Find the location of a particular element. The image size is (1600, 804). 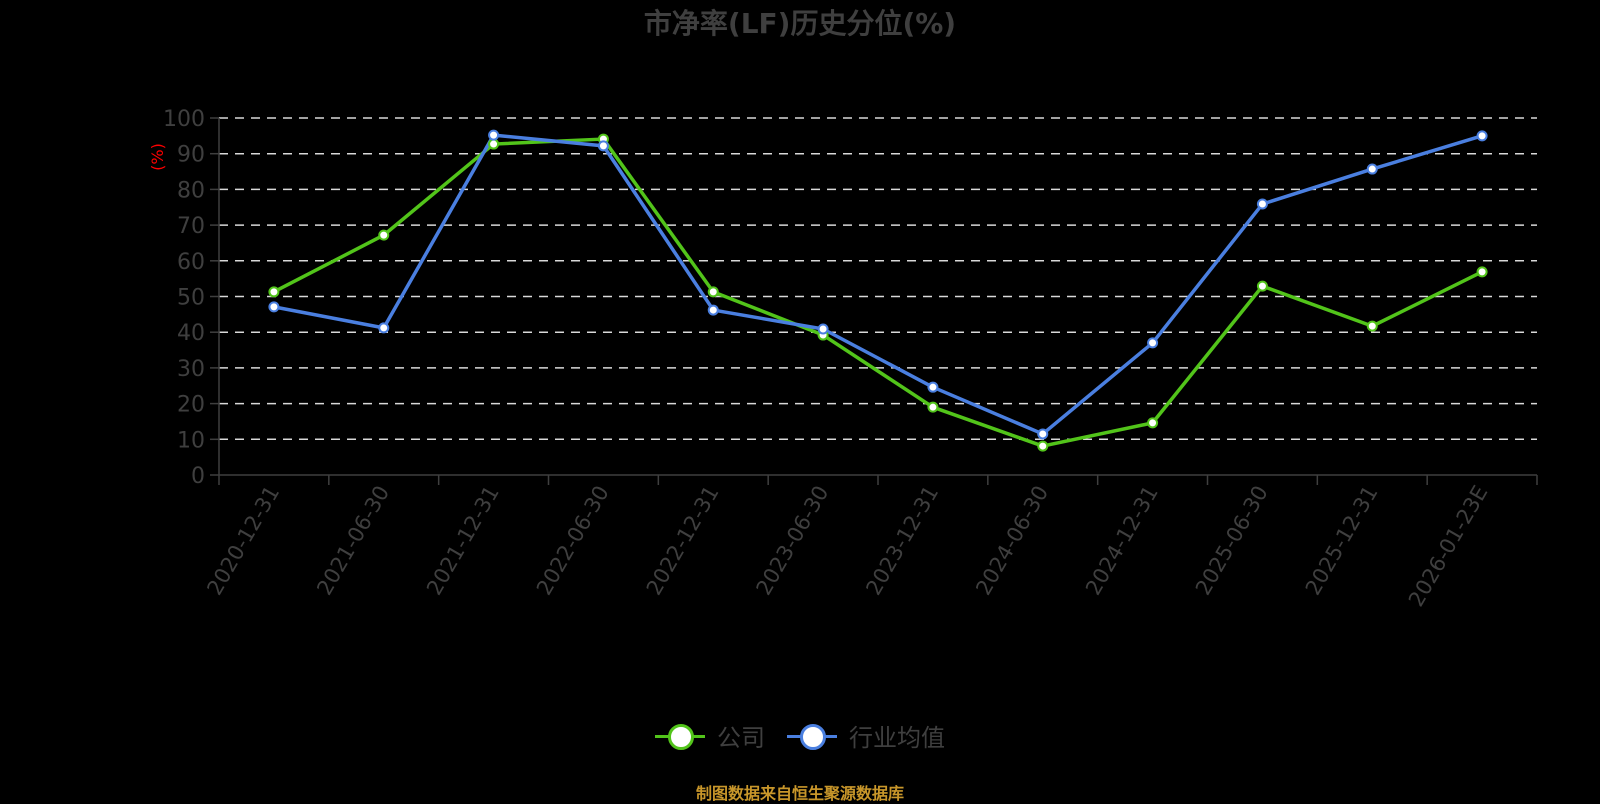

y-tick-label: 50 is located at coordinates (191, 298).